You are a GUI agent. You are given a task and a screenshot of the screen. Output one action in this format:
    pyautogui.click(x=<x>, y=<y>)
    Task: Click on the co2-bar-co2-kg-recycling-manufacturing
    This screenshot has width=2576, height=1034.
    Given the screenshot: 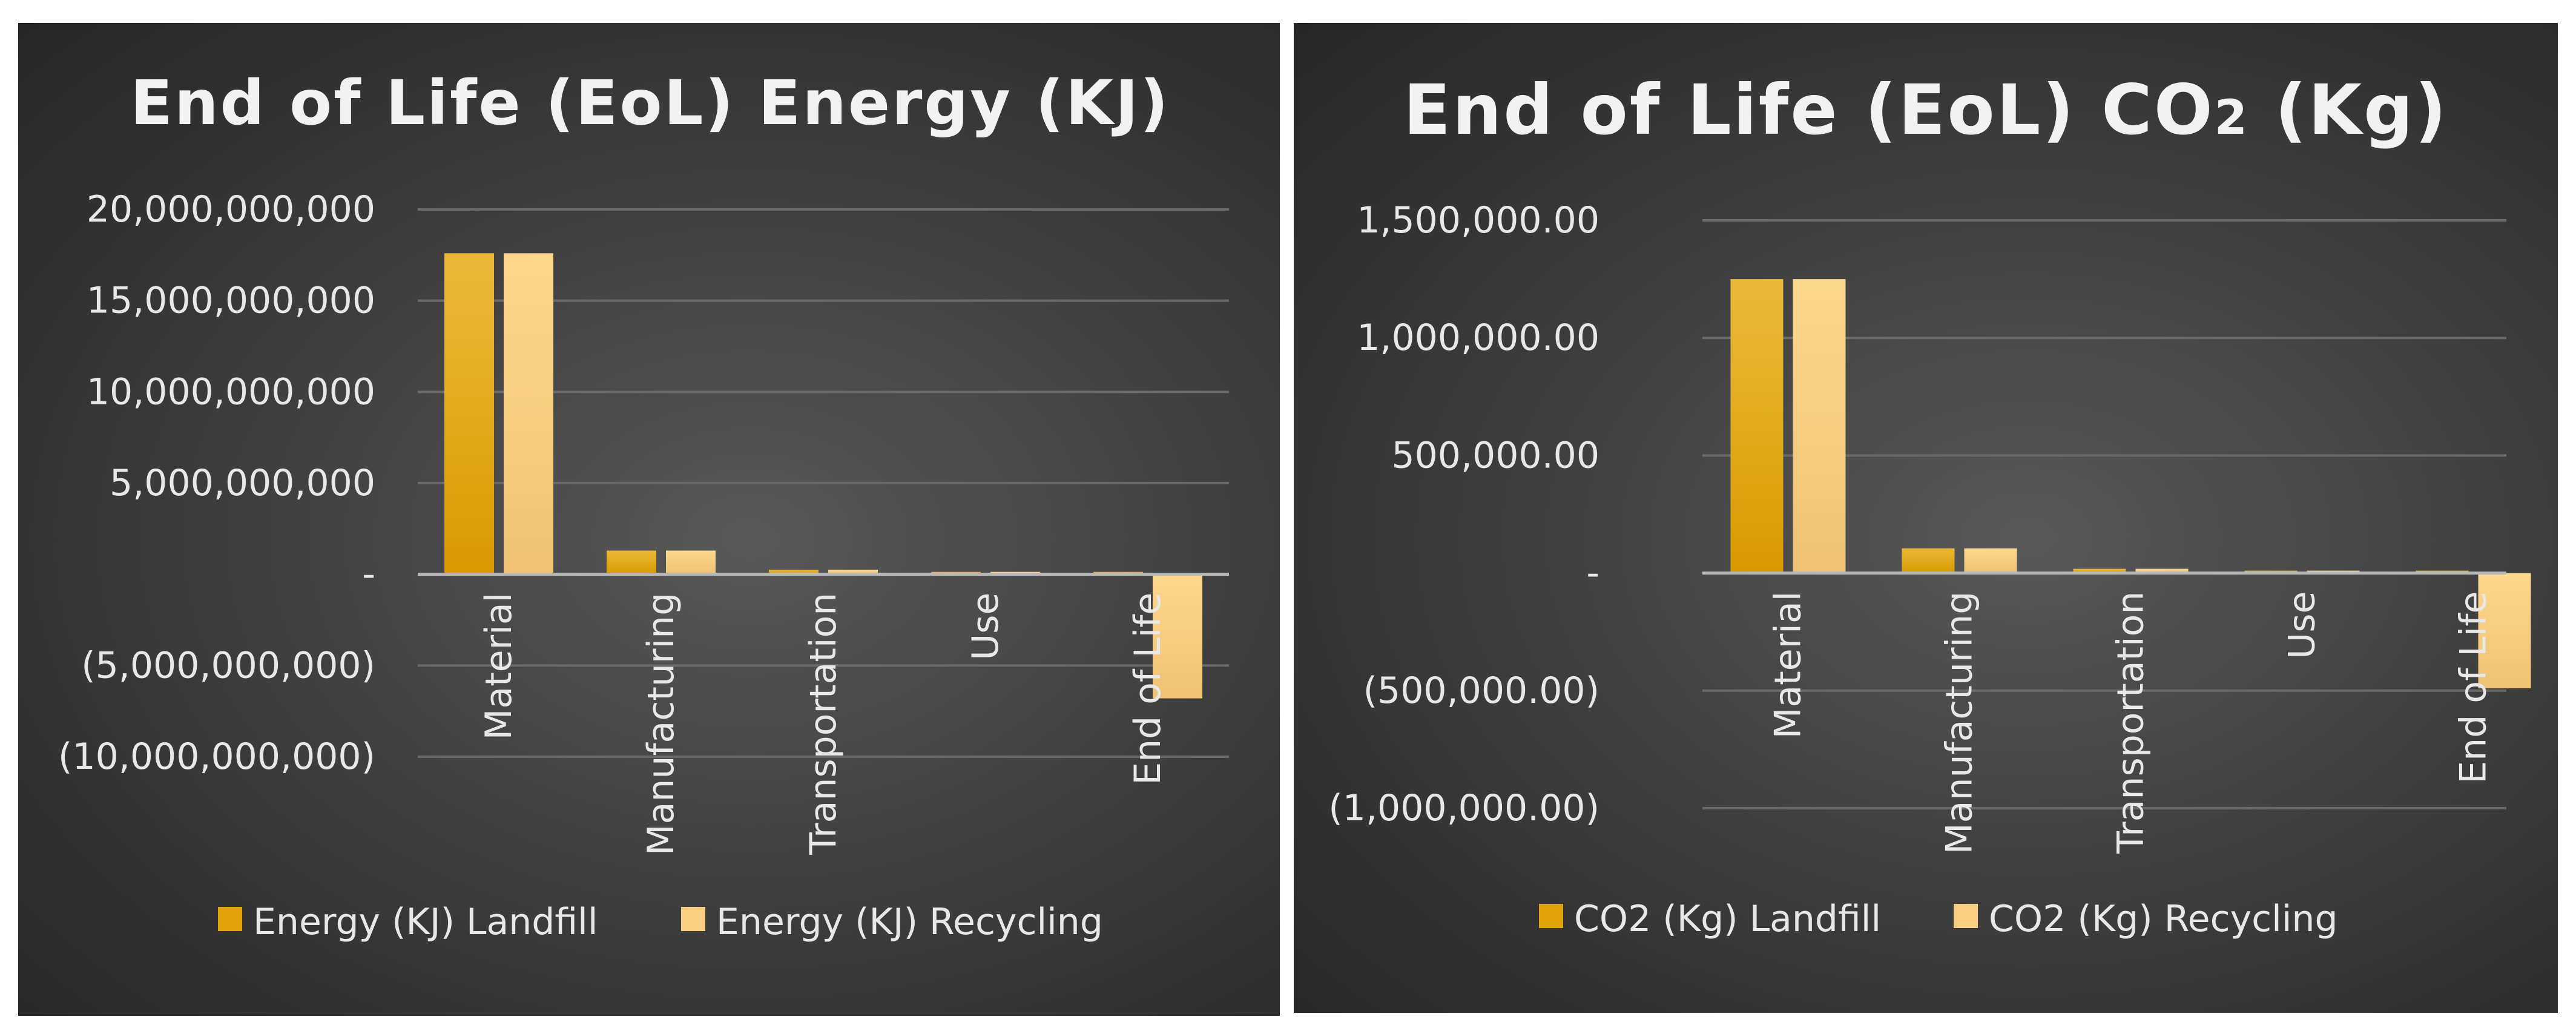 What is the action you would take?
    pyautogui.click(x=1990, y=560)
    